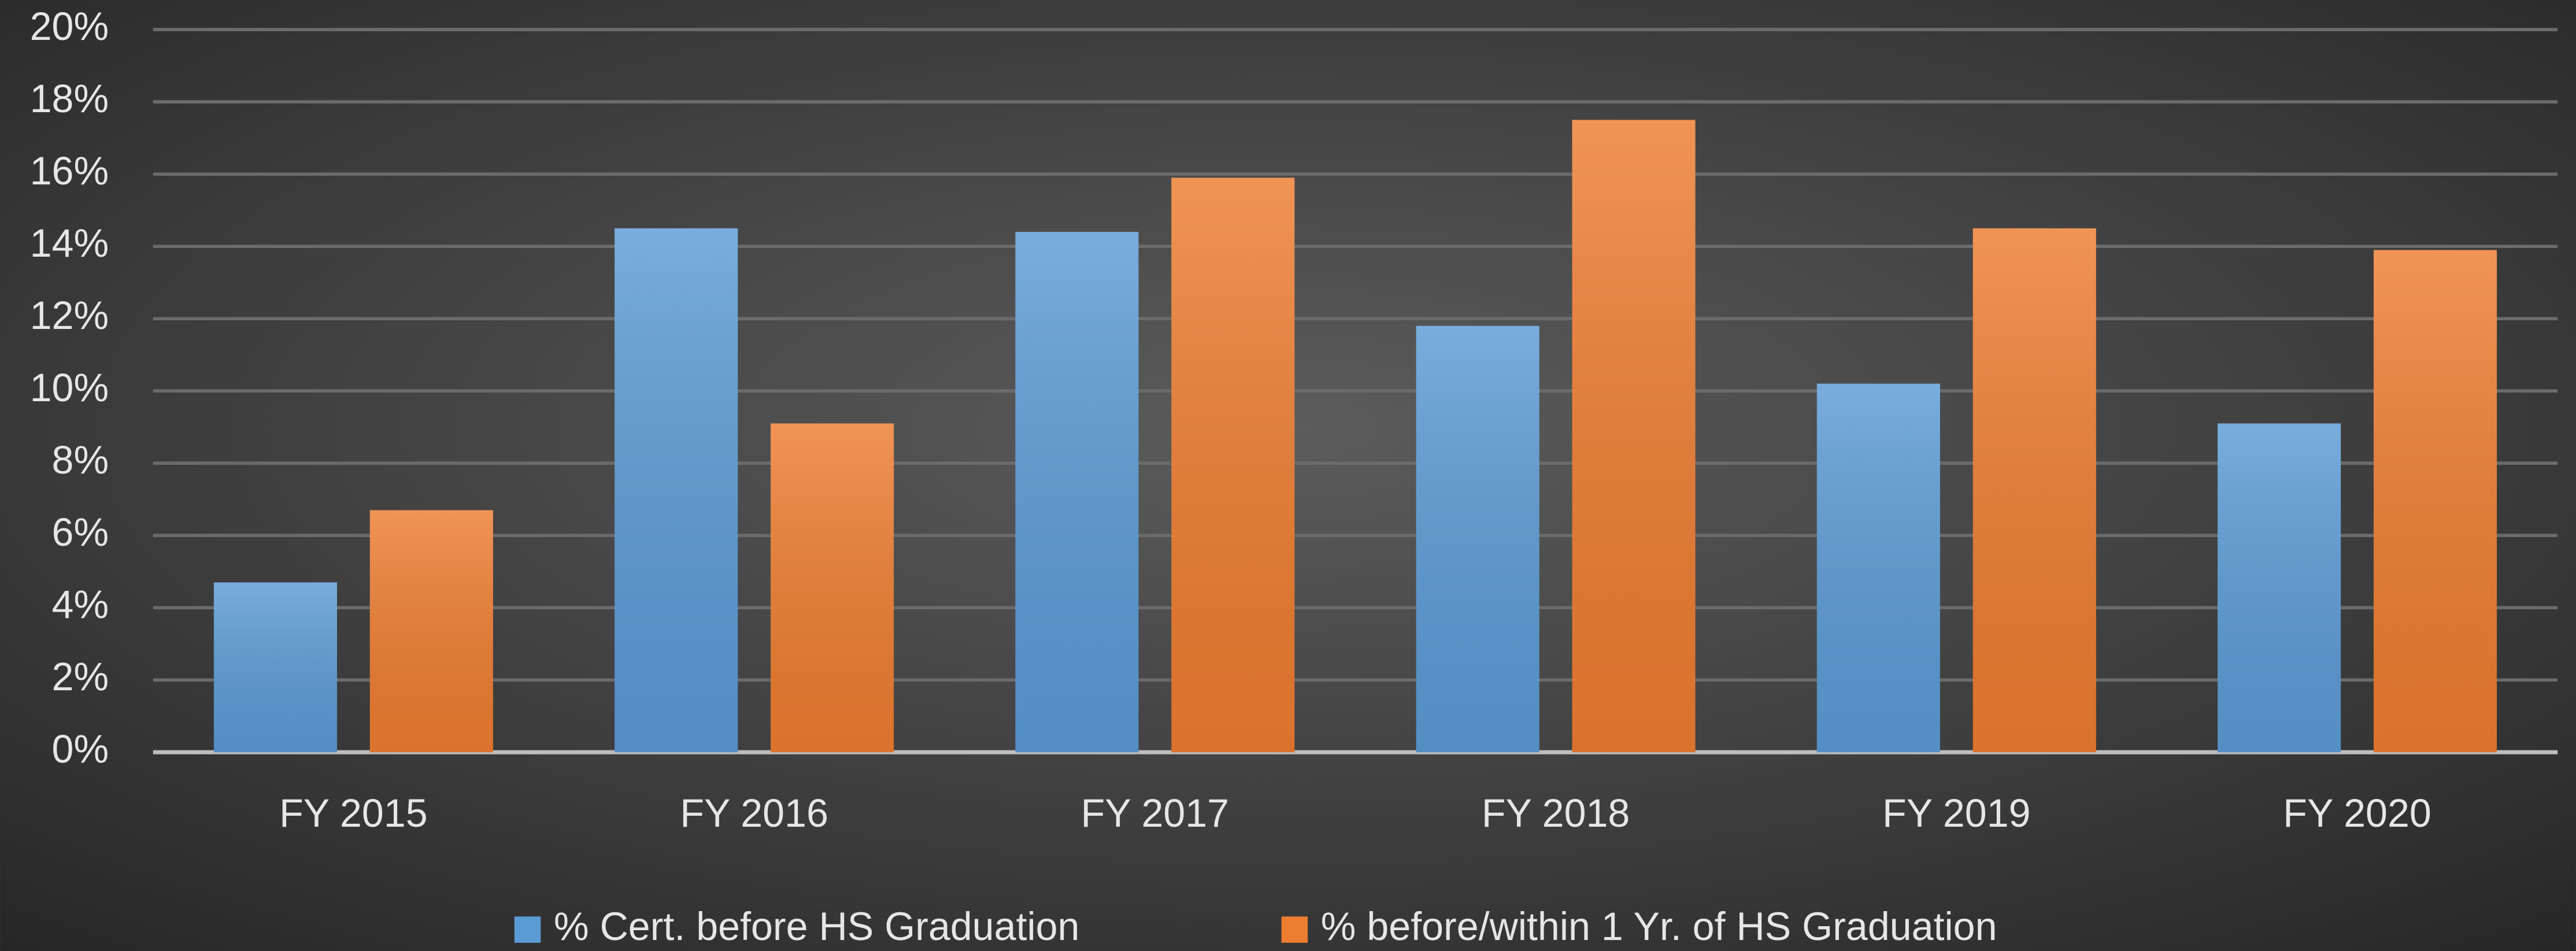 This screenshot has width=2576, height=951. What do you see at coordinates (754, 813) in the screenshot?
I see `x-tick-label: FY 2016` at bounding box center [754, 813].